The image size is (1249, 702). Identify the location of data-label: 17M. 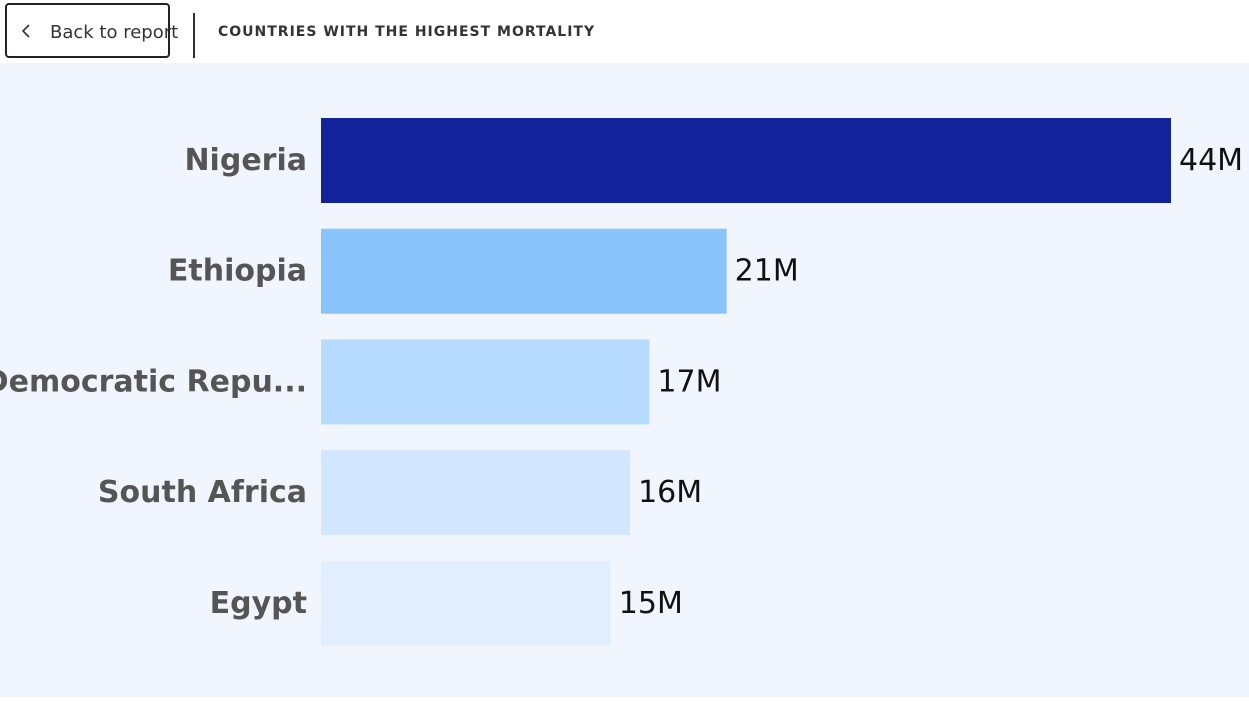
(689, 381).